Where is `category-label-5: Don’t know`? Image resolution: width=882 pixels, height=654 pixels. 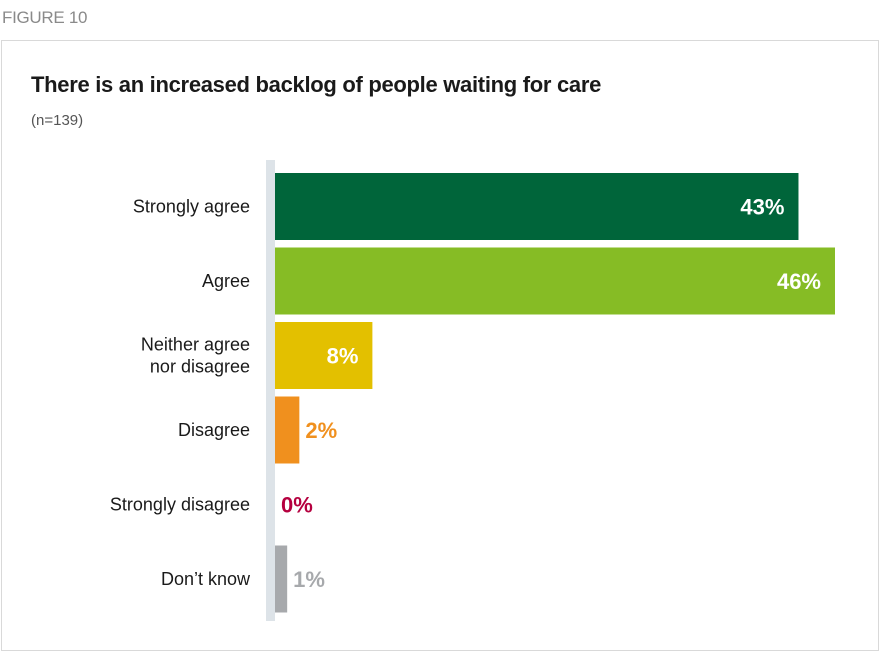
category-label-5: Don’t know is located at coordinates (206, 579).